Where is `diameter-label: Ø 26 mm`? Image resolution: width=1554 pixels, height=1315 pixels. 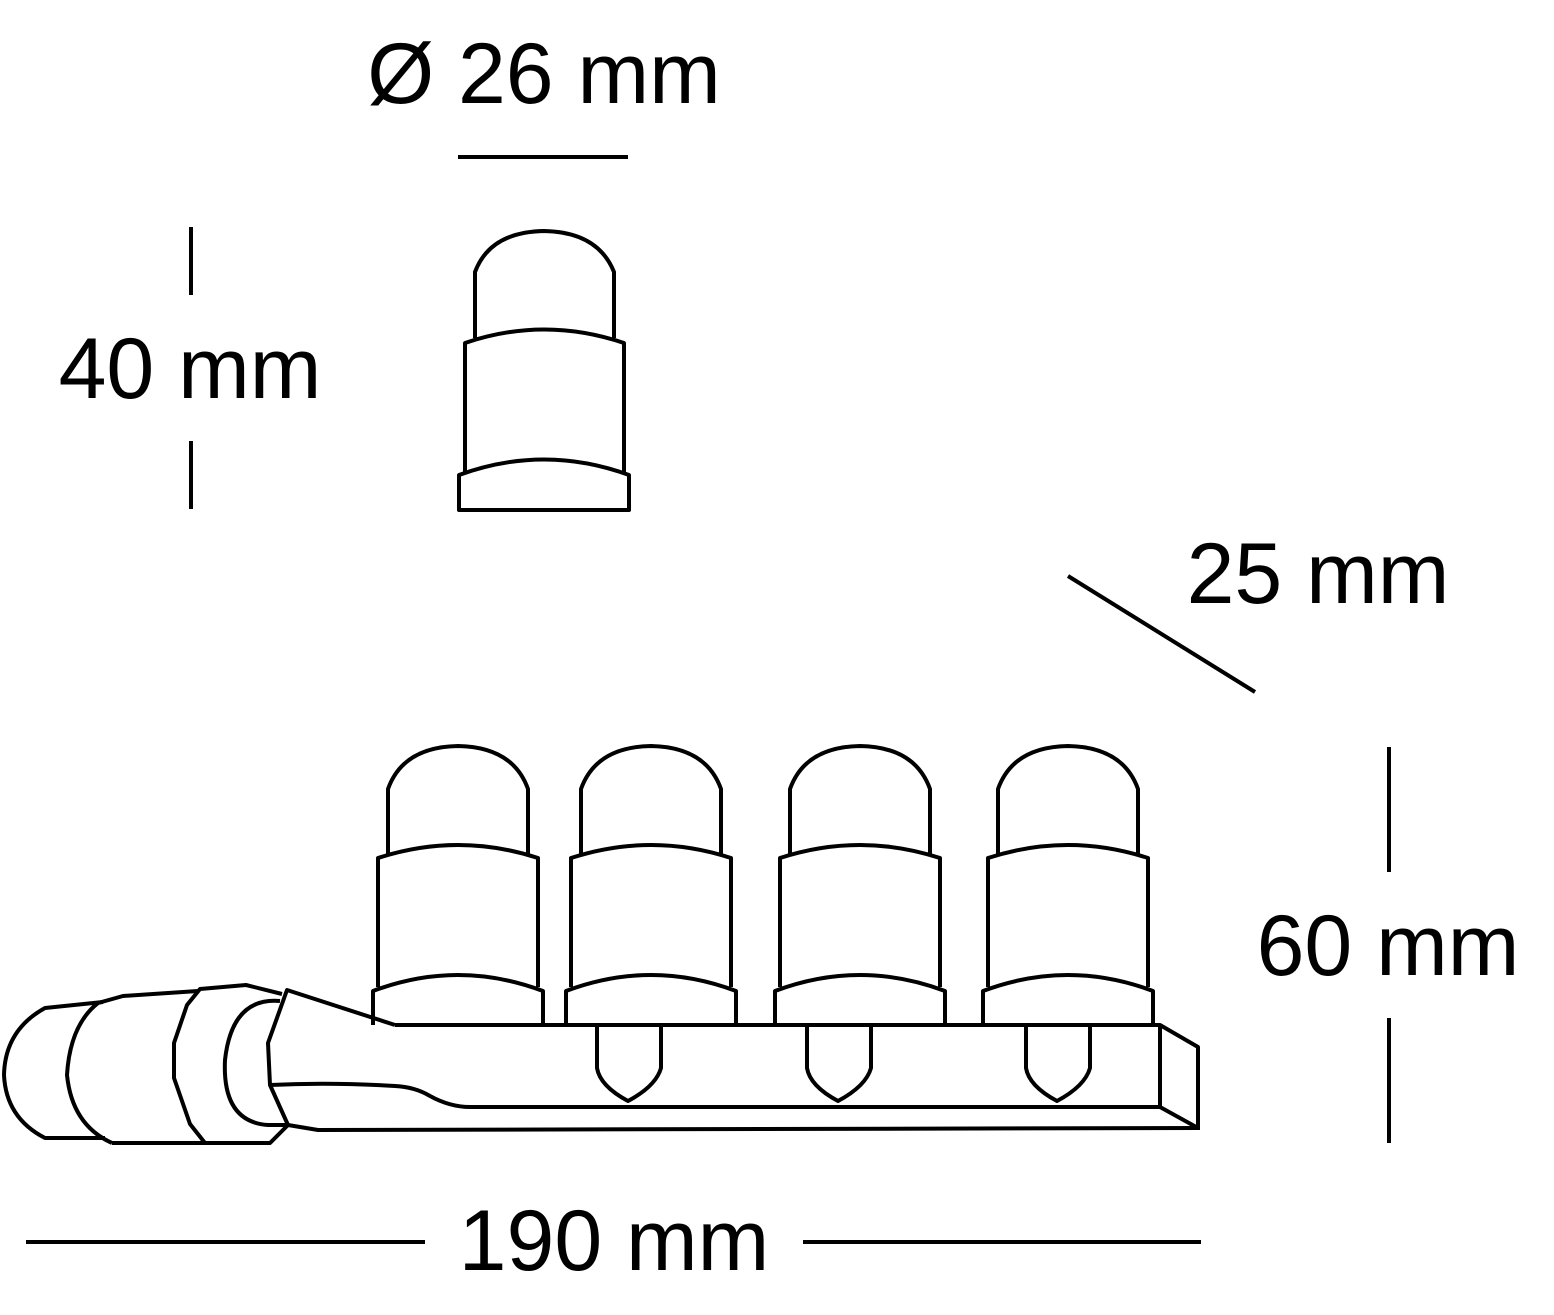
diameter-label: Ø 26 mm is located at coordinates (544, 74).